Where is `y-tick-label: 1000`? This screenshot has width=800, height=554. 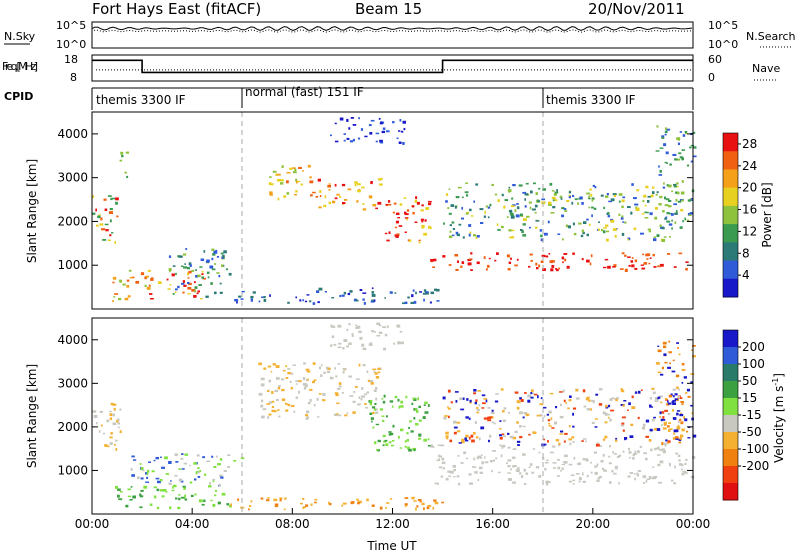 y-tick-label: 1000 is located at coordinates (72, 265).